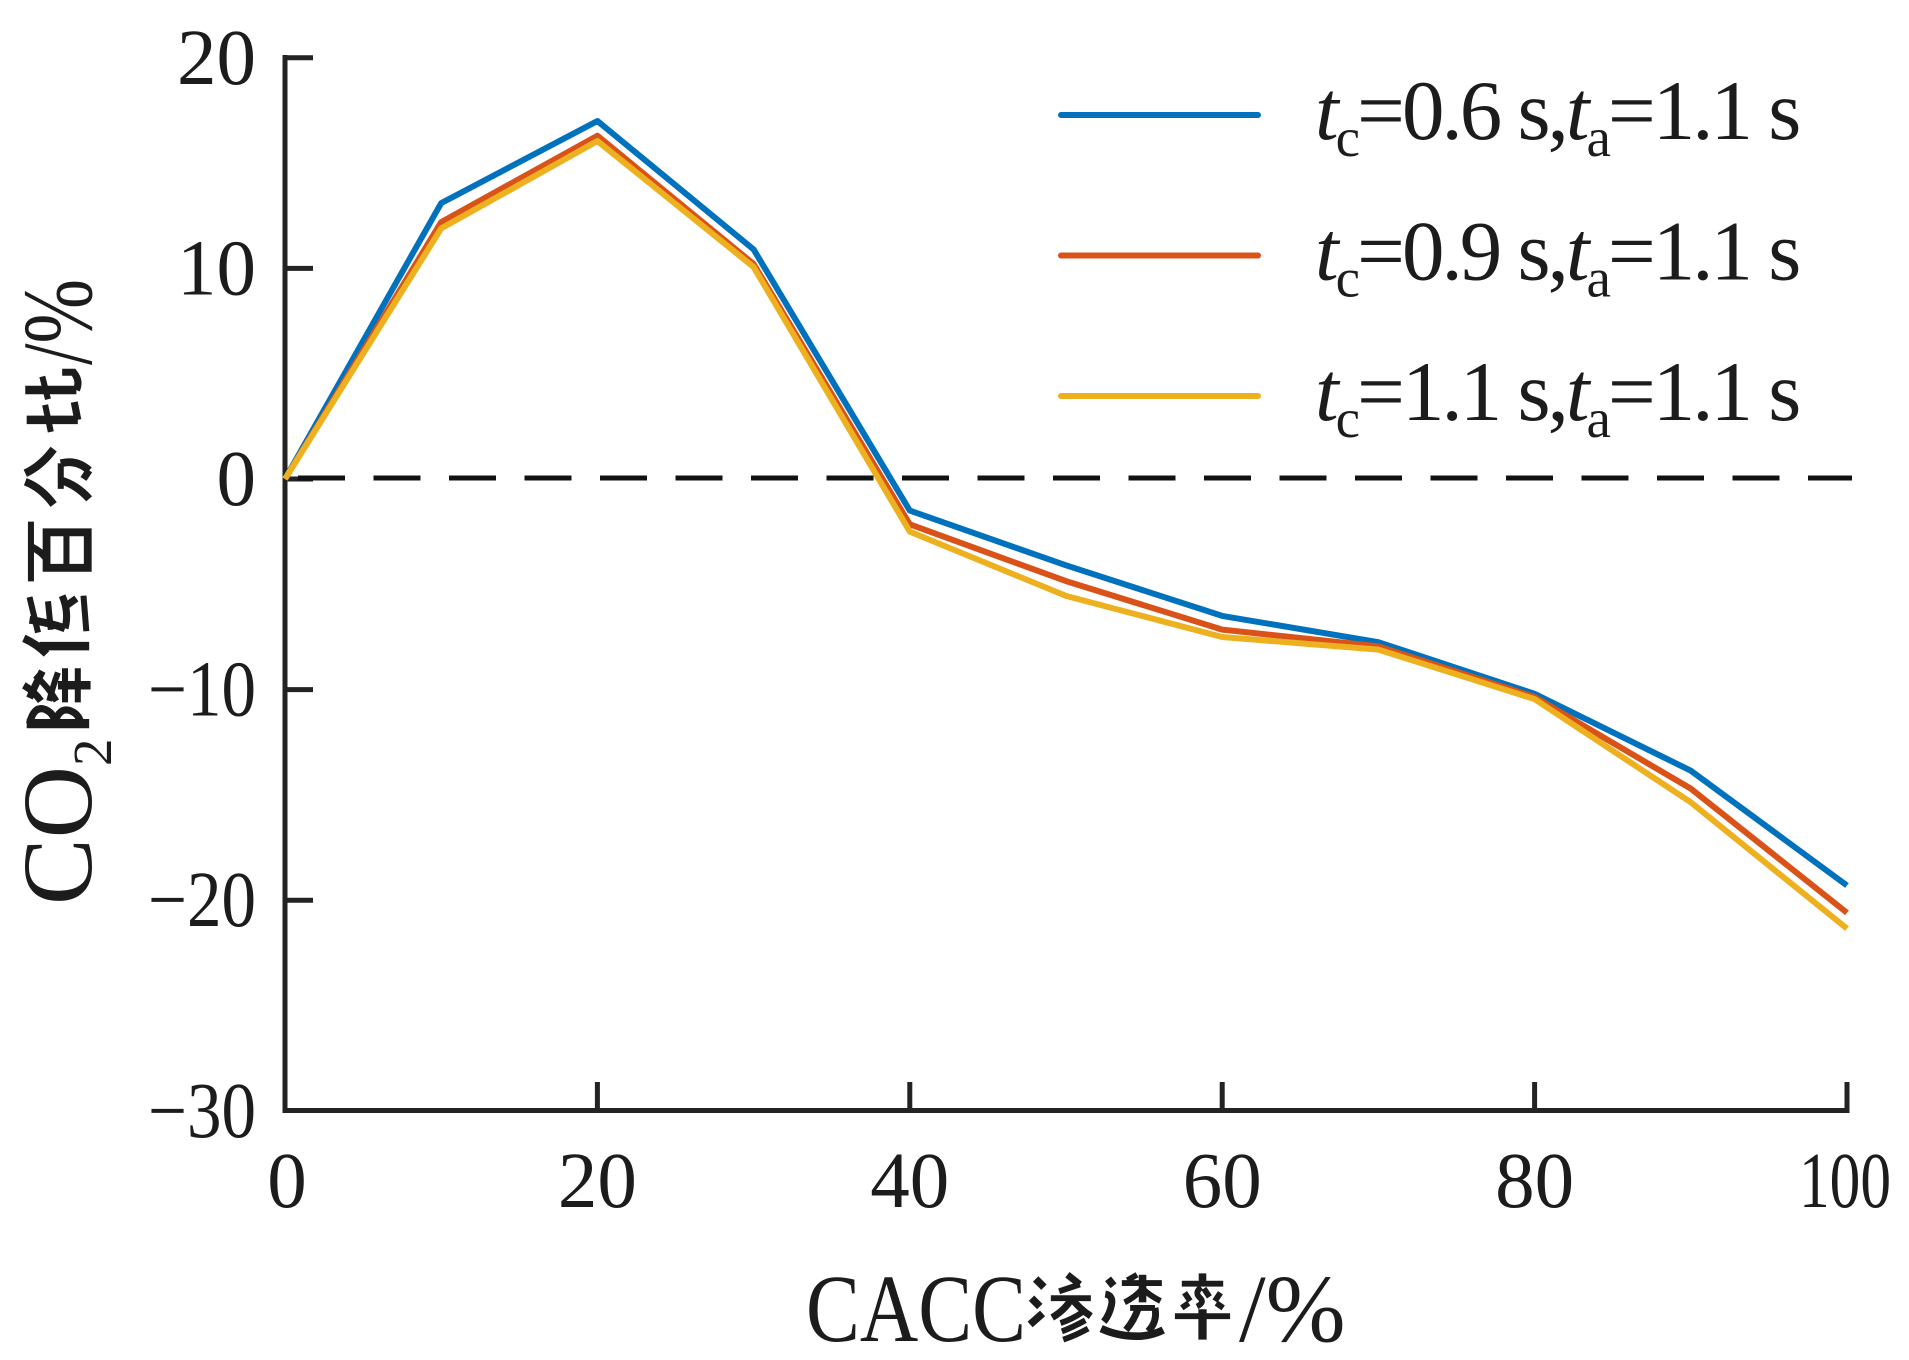  What do you see at coordinates (909, 1181) in the screenshot?
I see `svg-text: 40` at bounding box center [909, 1181].